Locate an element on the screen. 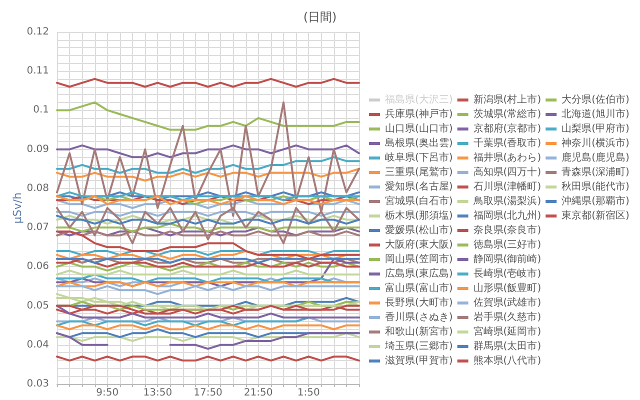 The height and width of the screenshot is (400, 640). legend-label: 鳥取県(湯梨浜) is located at coordinates (507, 201).